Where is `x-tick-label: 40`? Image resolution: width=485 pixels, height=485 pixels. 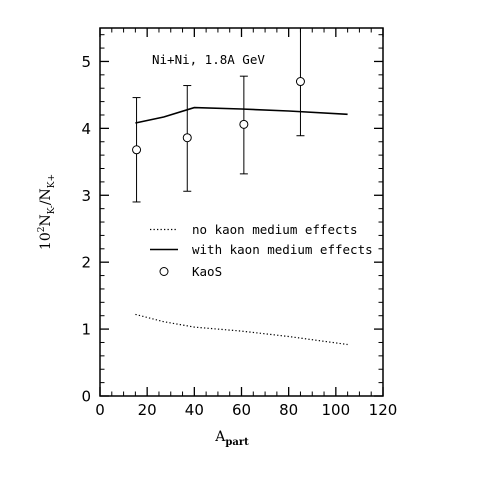 x-tick-label: 40 is located at coordinates (194, 410).